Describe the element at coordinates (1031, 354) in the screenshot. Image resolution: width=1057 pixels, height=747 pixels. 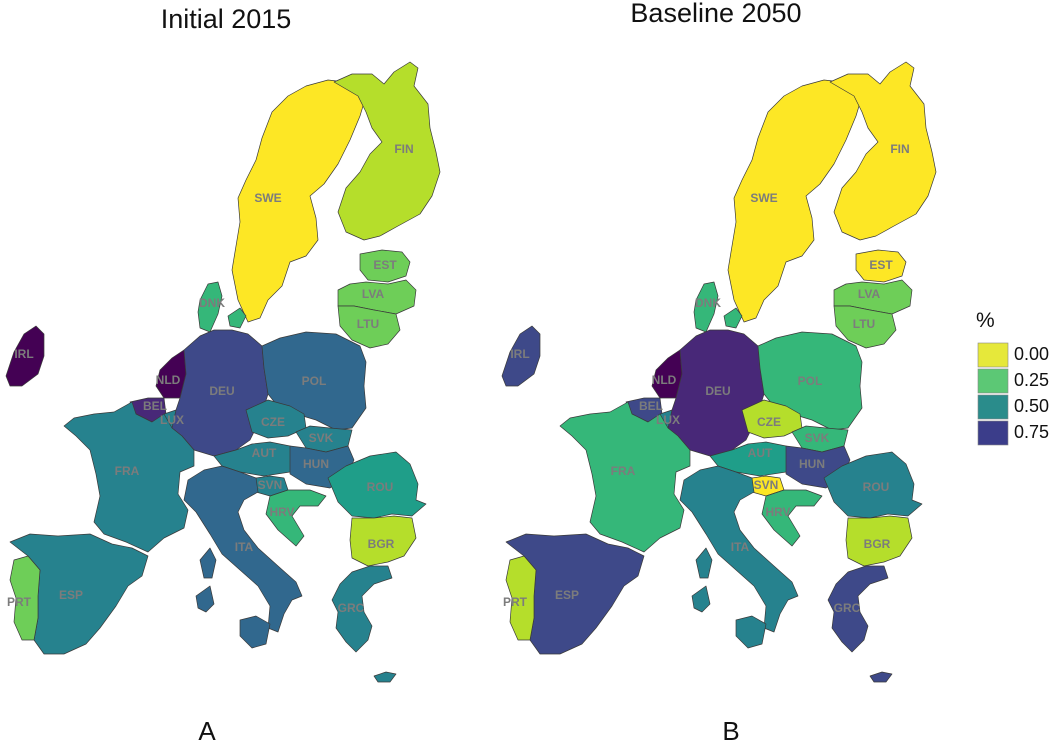
I see `legend-label: 0.00` at that location.